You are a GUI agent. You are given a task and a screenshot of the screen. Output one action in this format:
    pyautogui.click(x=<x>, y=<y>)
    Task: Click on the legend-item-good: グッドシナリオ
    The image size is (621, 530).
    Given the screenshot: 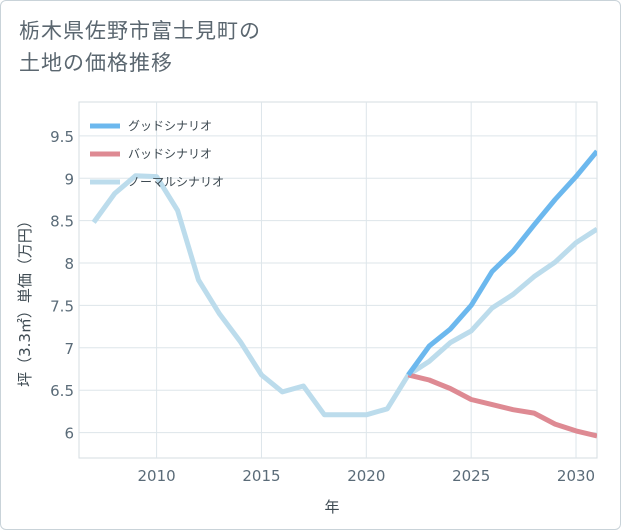 What is the action you would take?
    pyautogui.click(x=151, y=126)
    